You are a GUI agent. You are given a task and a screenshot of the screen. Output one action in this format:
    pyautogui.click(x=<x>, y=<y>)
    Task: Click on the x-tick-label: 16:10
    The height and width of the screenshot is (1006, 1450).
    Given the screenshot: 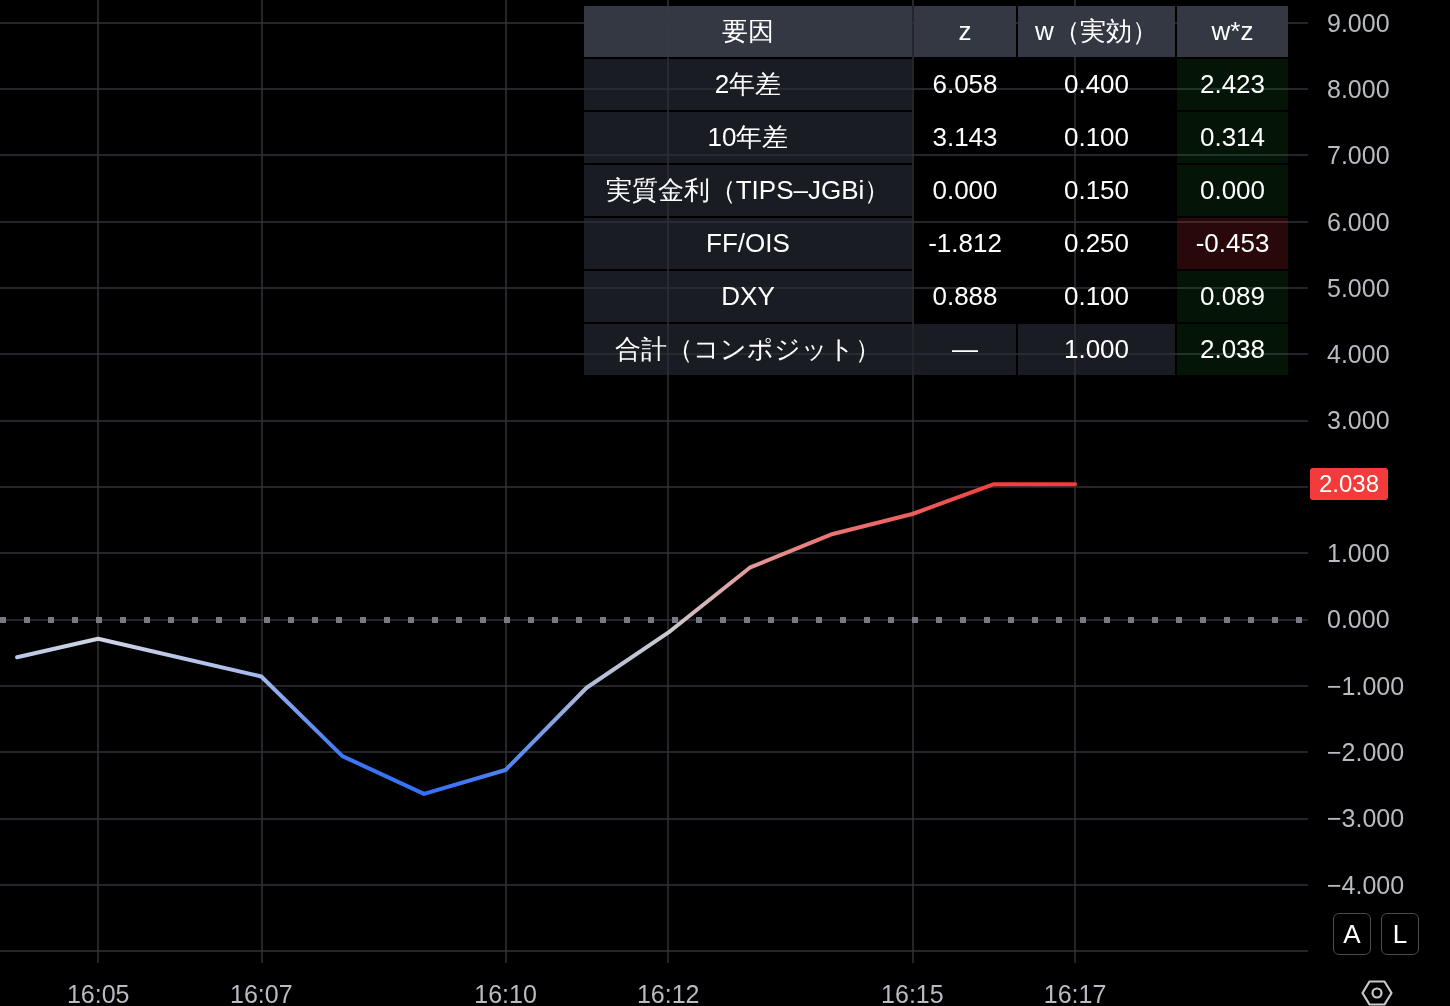 What is the action you would take?
    pyautogui.click(x=505, y=992)
    